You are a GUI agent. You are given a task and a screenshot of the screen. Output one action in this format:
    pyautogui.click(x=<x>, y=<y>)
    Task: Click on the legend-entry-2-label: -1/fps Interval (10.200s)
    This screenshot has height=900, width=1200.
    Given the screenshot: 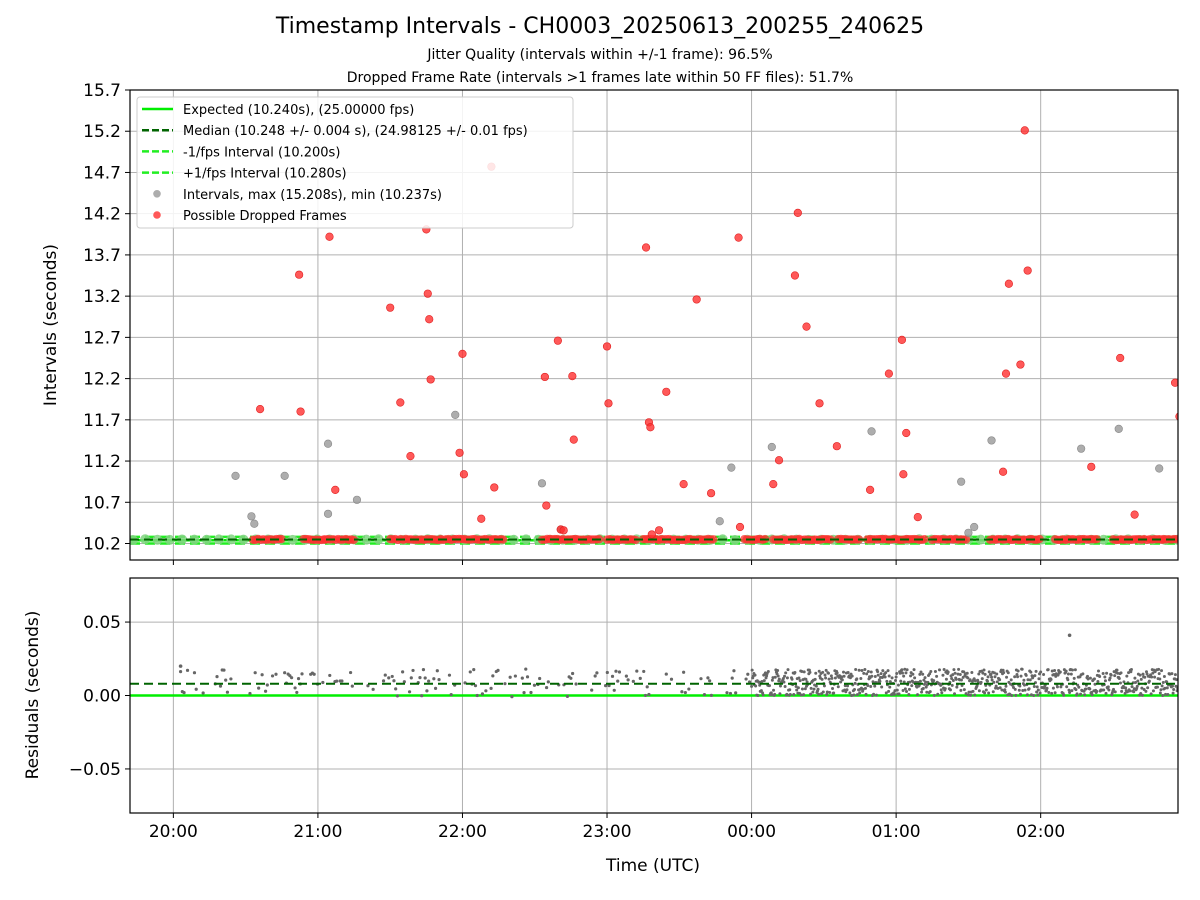 What is the action you would take?
    pyautogui.click(x=261, y=152)
    